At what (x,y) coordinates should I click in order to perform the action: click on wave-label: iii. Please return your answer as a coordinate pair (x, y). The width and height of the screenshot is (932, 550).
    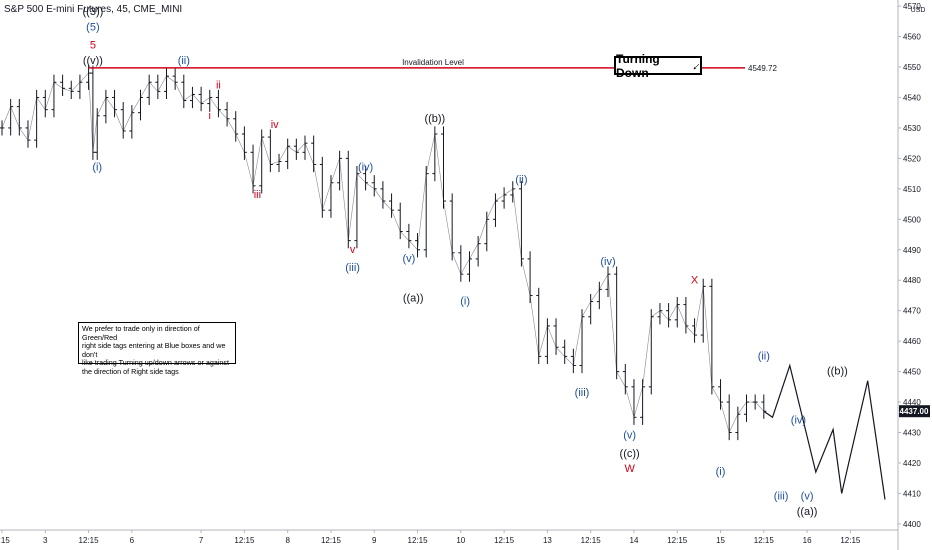
    Looking at the image, I should click on (257, 195).